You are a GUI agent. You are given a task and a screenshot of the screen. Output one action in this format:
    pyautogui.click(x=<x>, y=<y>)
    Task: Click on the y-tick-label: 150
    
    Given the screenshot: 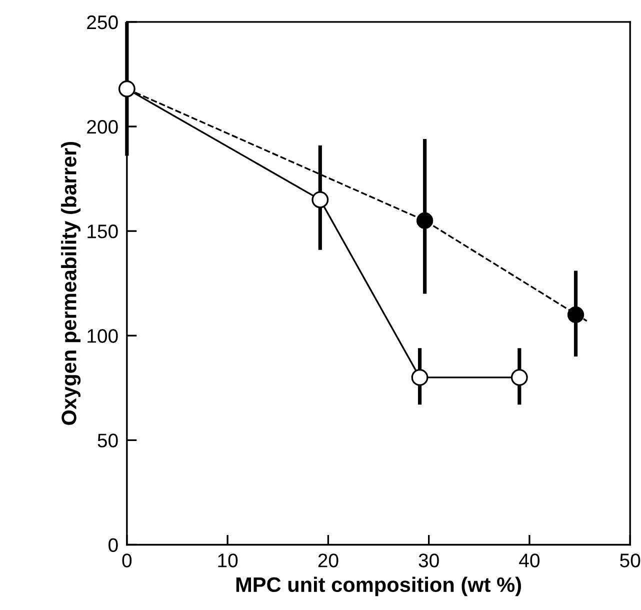 What is the action you would take?
    pyautogui.click(x=103, y=231)
    